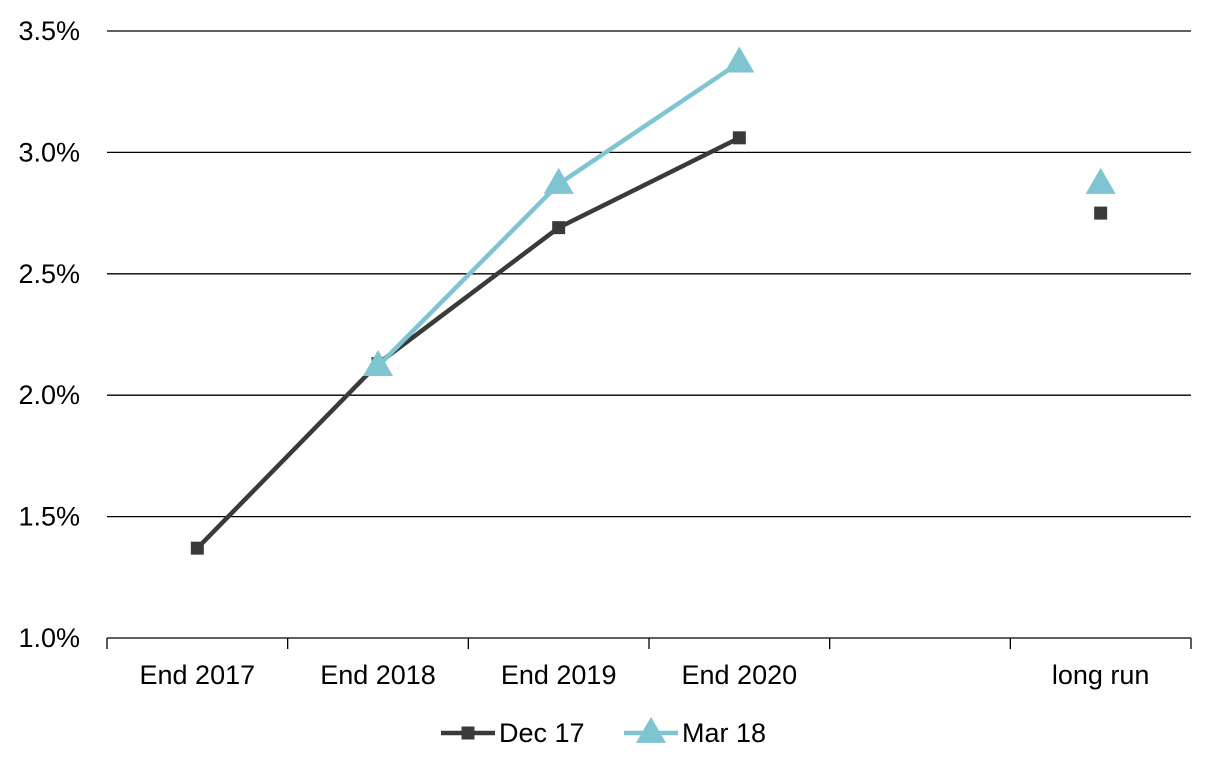  I want to click on legend-item-mar-18: Mar 18, so click(695, 732).